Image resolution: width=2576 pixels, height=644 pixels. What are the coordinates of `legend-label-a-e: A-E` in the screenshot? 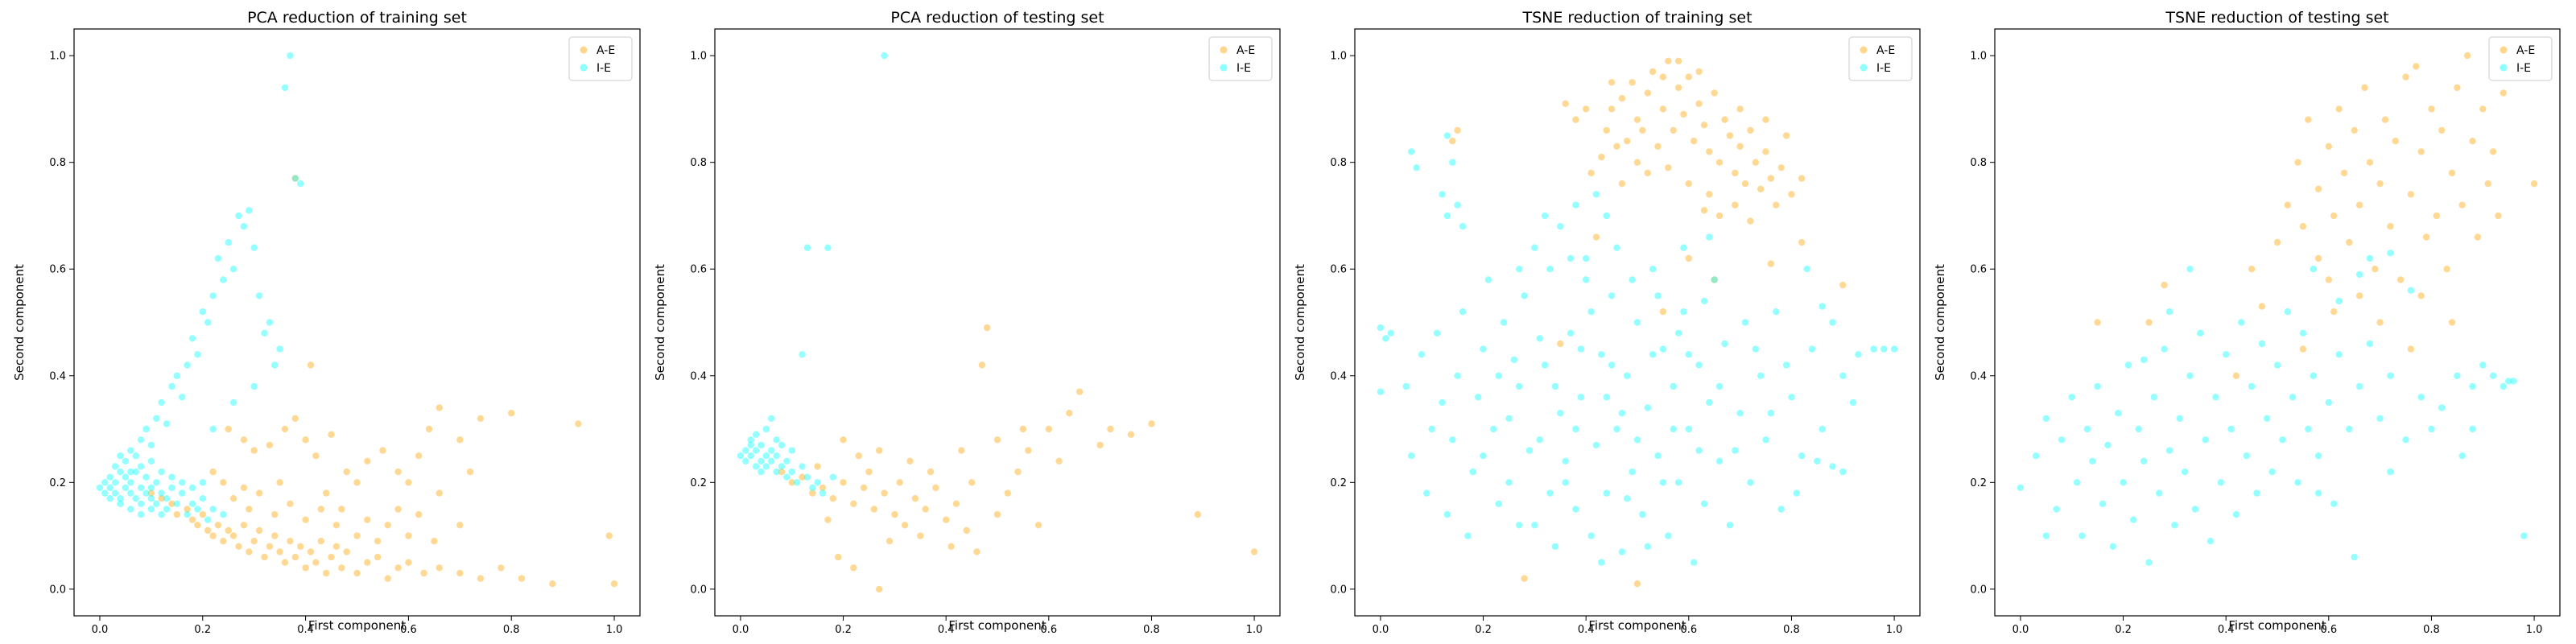 It's located at (1245, 50).